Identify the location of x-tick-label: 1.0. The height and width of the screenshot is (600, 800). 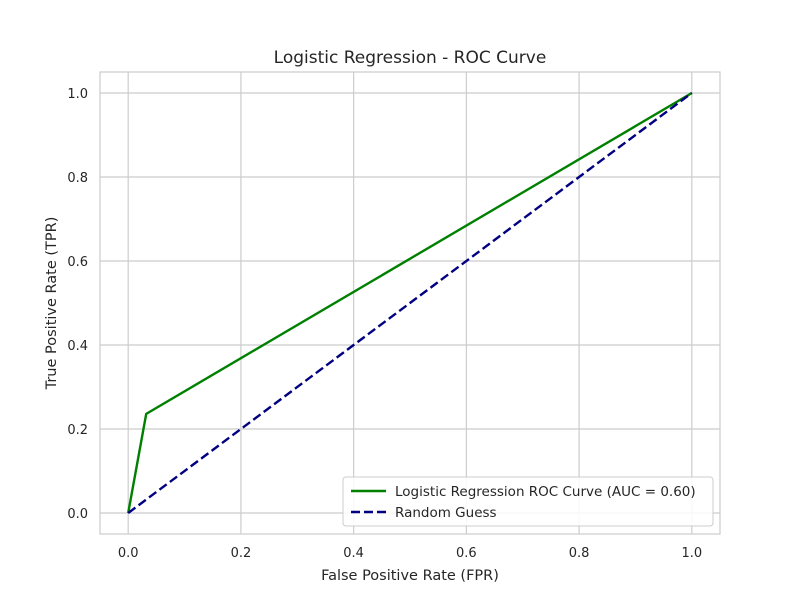
(691, 553).